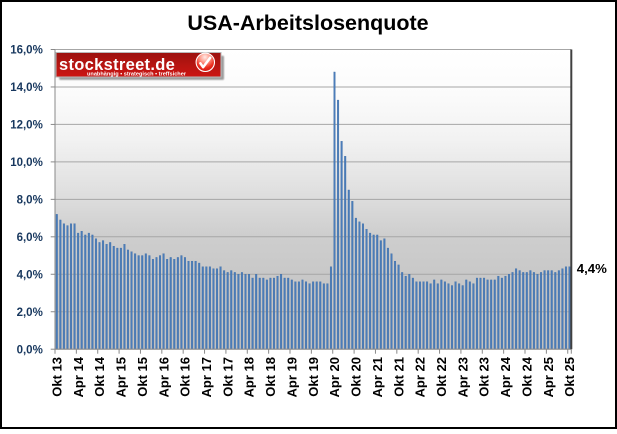  What do you see at coordinates (99, 376) in the screenshot?
I see `svg-text: Okt 14` at bounding box center [99, 376].